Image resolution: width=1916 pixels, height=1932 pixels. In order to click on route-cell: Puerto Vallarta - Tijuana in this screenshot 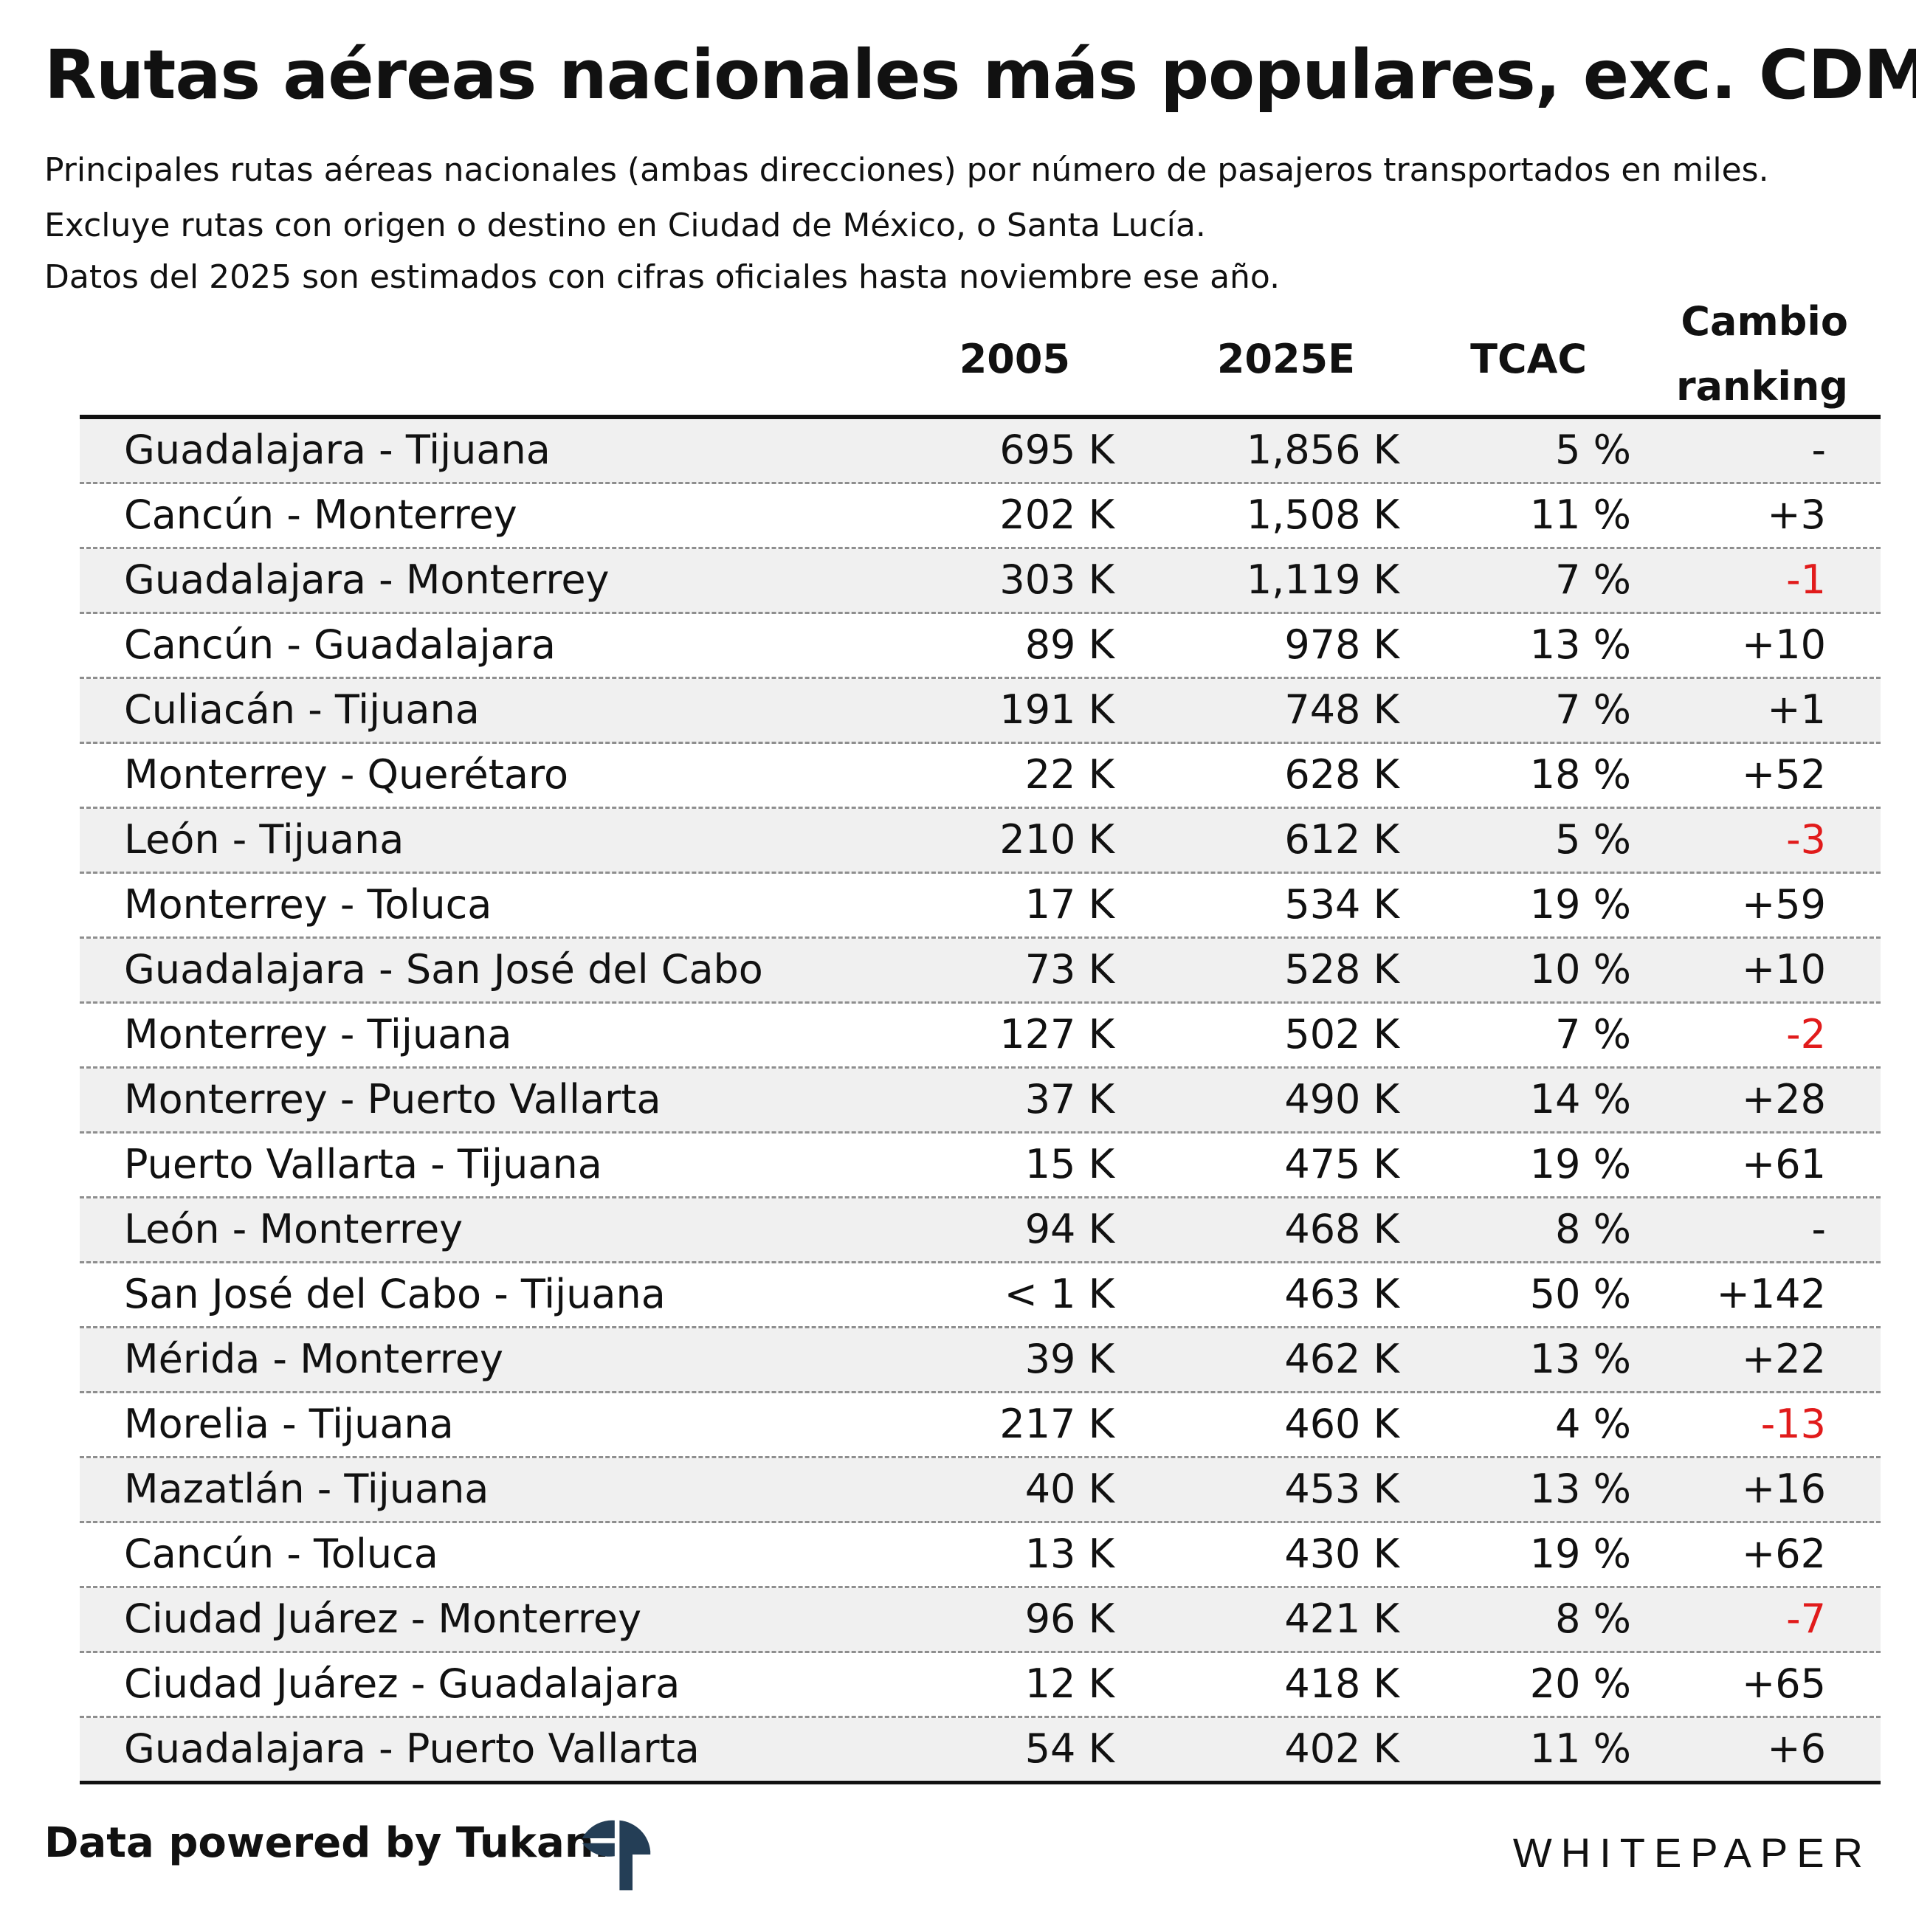, I will do `click(363, 1164)`.